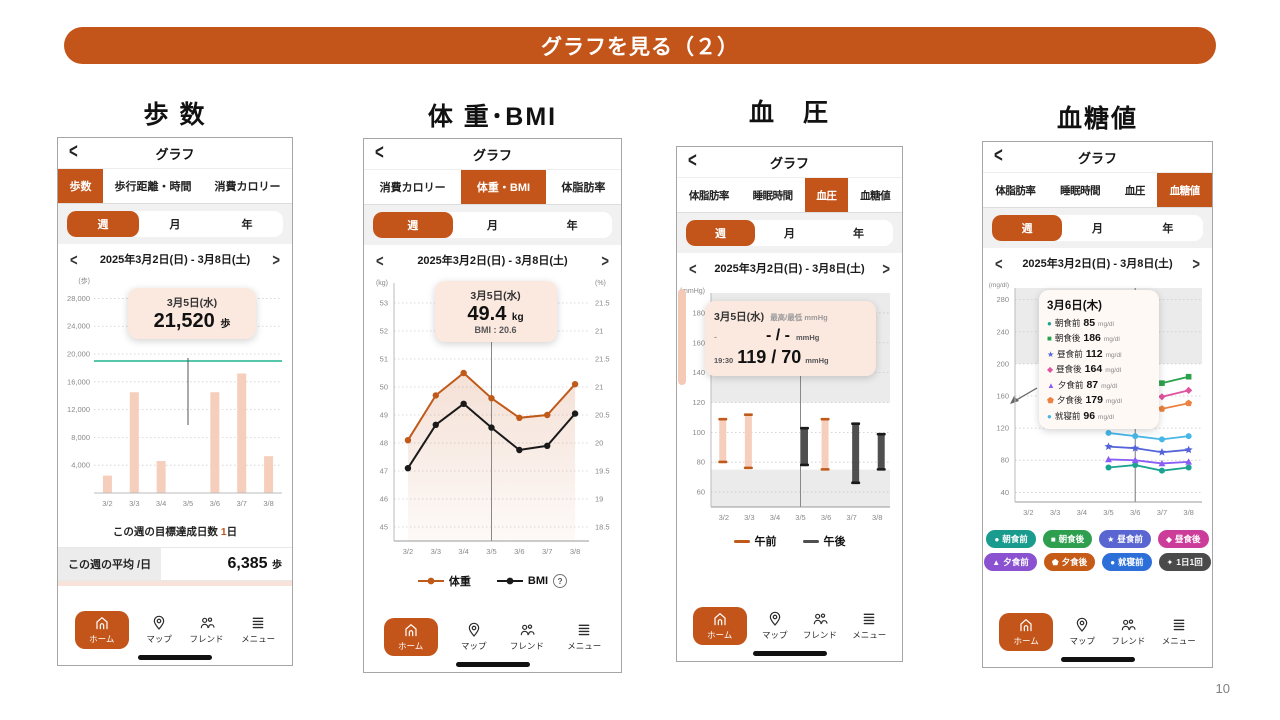 Image resolution: width=1280 pixels, height=720 pixels. Describe the element at coordinates (134, 503) in the screenshot. I see `svg-text: 3/3` at that location.